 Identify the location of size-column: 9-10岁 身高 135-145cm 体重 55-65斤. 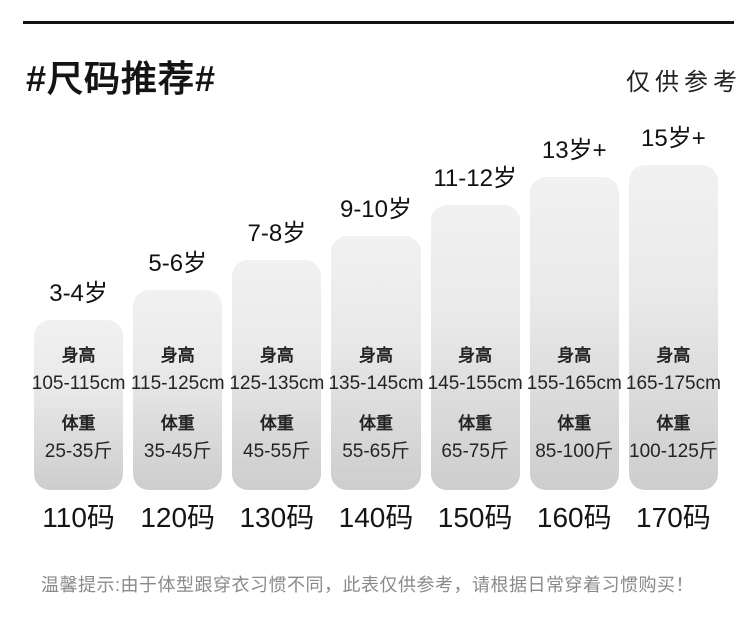
(376, 343).